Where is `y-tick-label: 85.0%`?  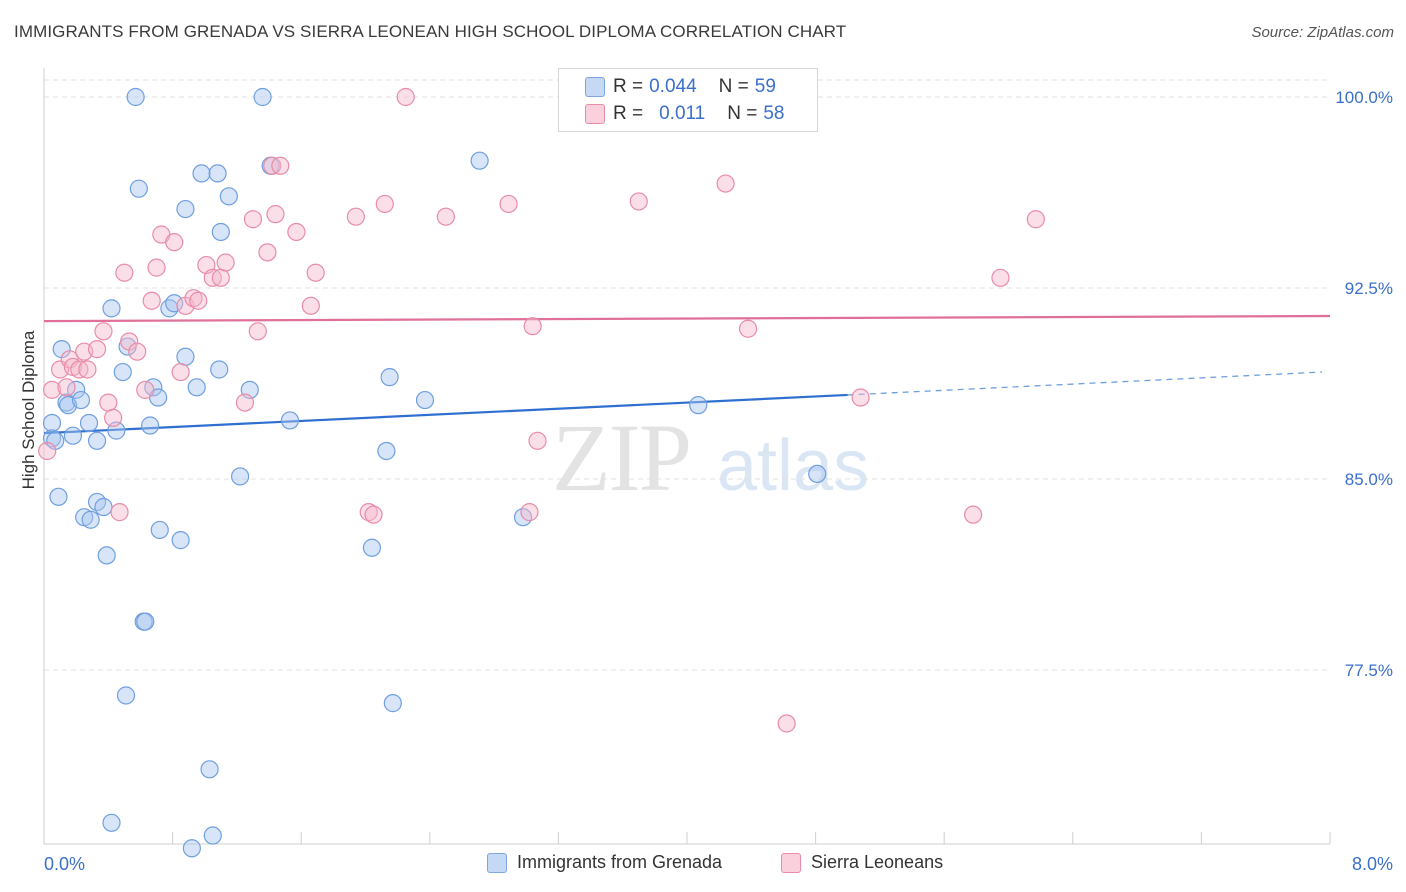 y-tick-label: 85.0% is located at coordinates (1369, 479).